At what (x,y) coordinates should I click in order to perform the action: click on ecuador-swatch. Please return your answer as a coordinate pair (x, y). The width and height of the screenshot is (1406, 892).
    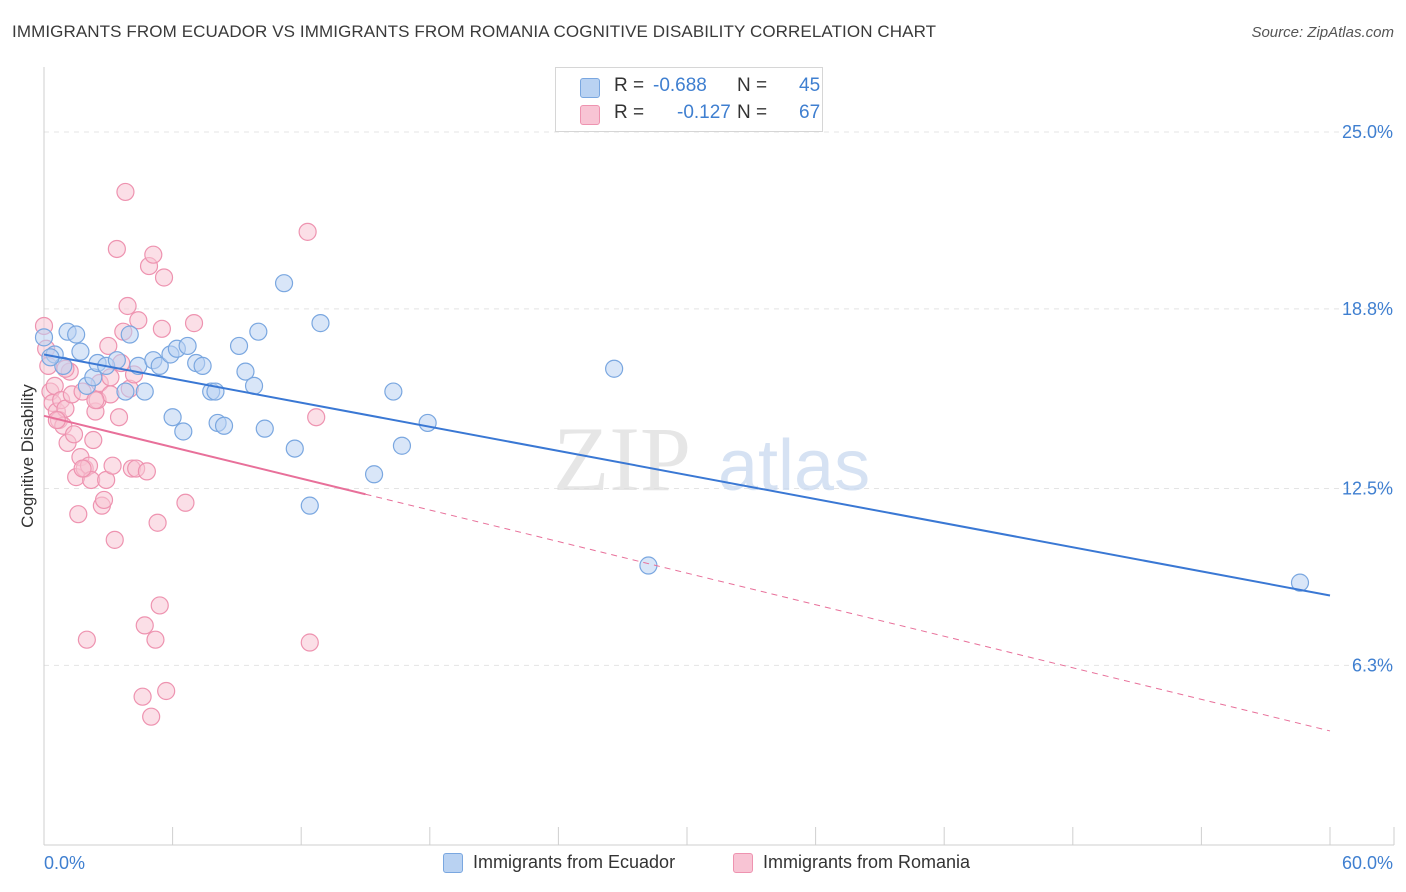
    Looking at the image, I should click on (590, 88).